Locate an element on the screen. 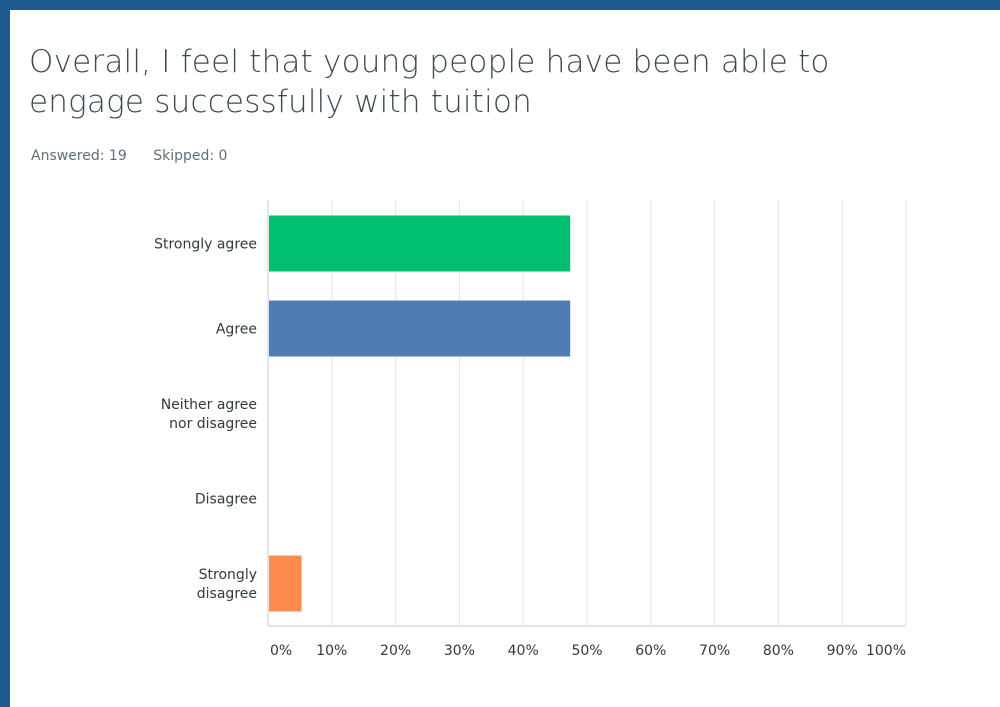  category-label: Neither agree is located at coordinates (209, 405).